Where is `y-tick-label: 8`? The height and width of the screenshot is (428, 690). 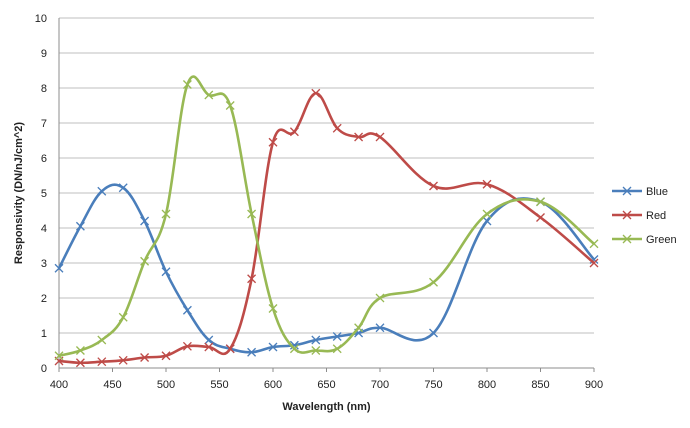 y-tick-label: 8 is located at coordinates (44, 89).